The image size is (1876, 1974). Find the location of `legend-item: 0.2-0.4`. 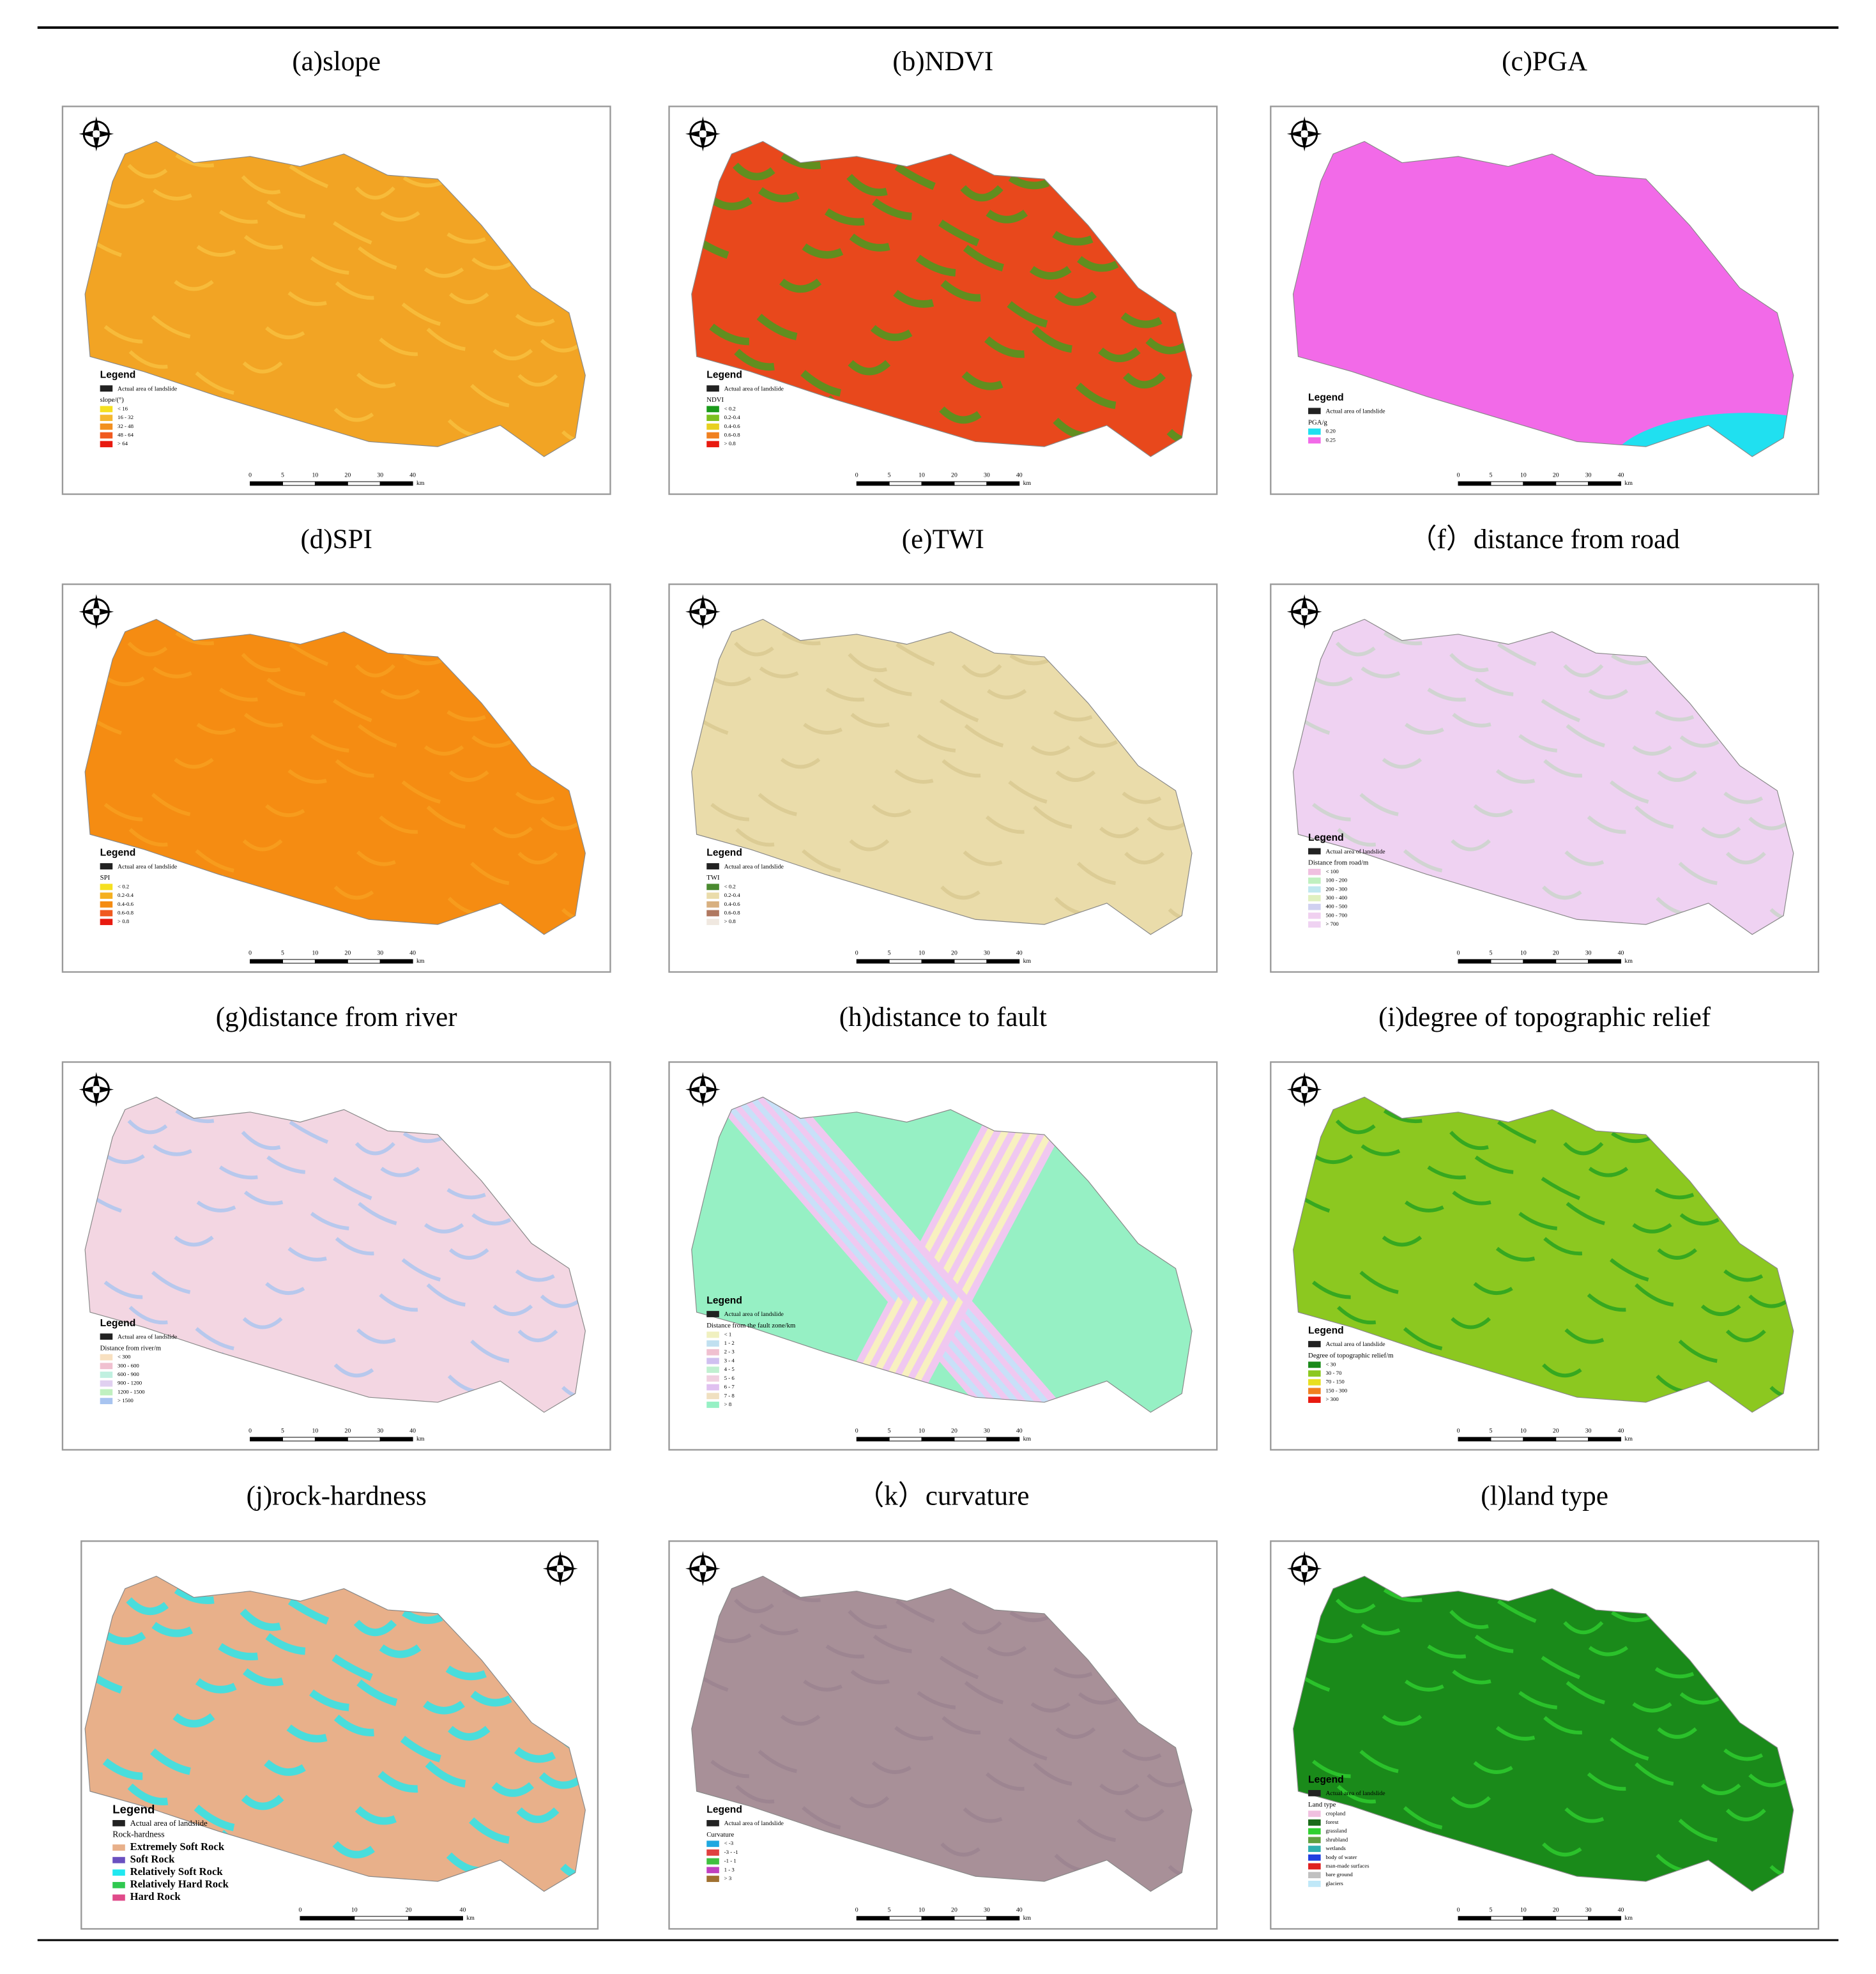

legend-item: 0.2-0.4 is located at coordinates (732, 417).